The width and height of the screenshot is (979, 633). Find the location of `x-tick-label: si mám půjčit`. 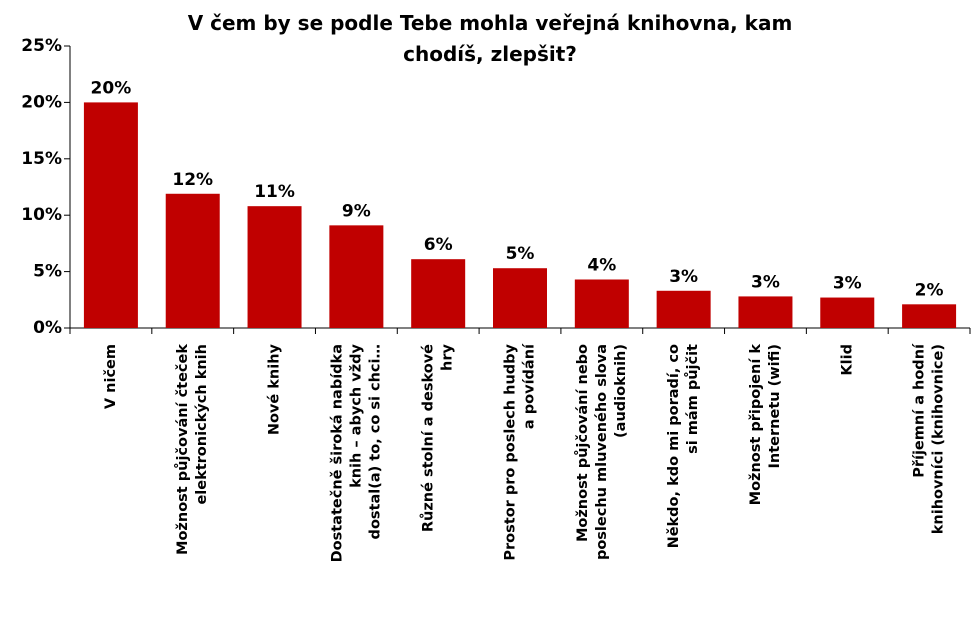

x-tick-label: si mám půjčit is located at coordinates (692, 399).